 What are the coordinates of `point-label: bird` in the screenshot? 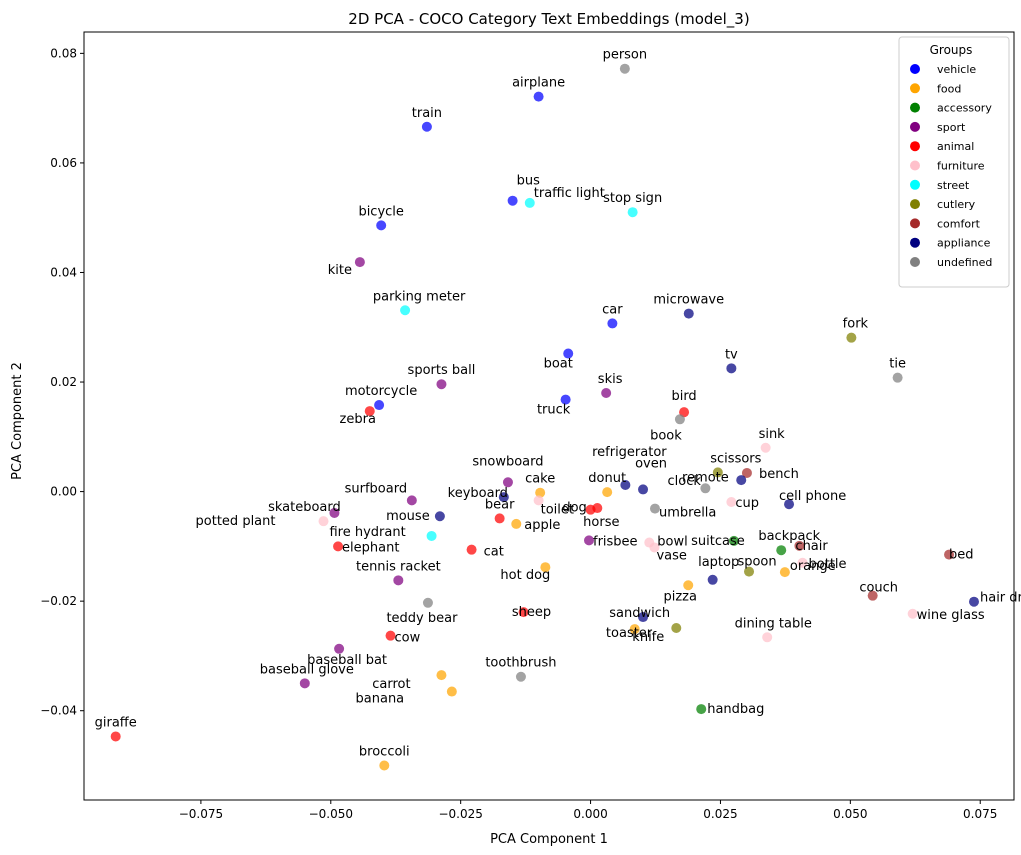 It's located at (683, 396).